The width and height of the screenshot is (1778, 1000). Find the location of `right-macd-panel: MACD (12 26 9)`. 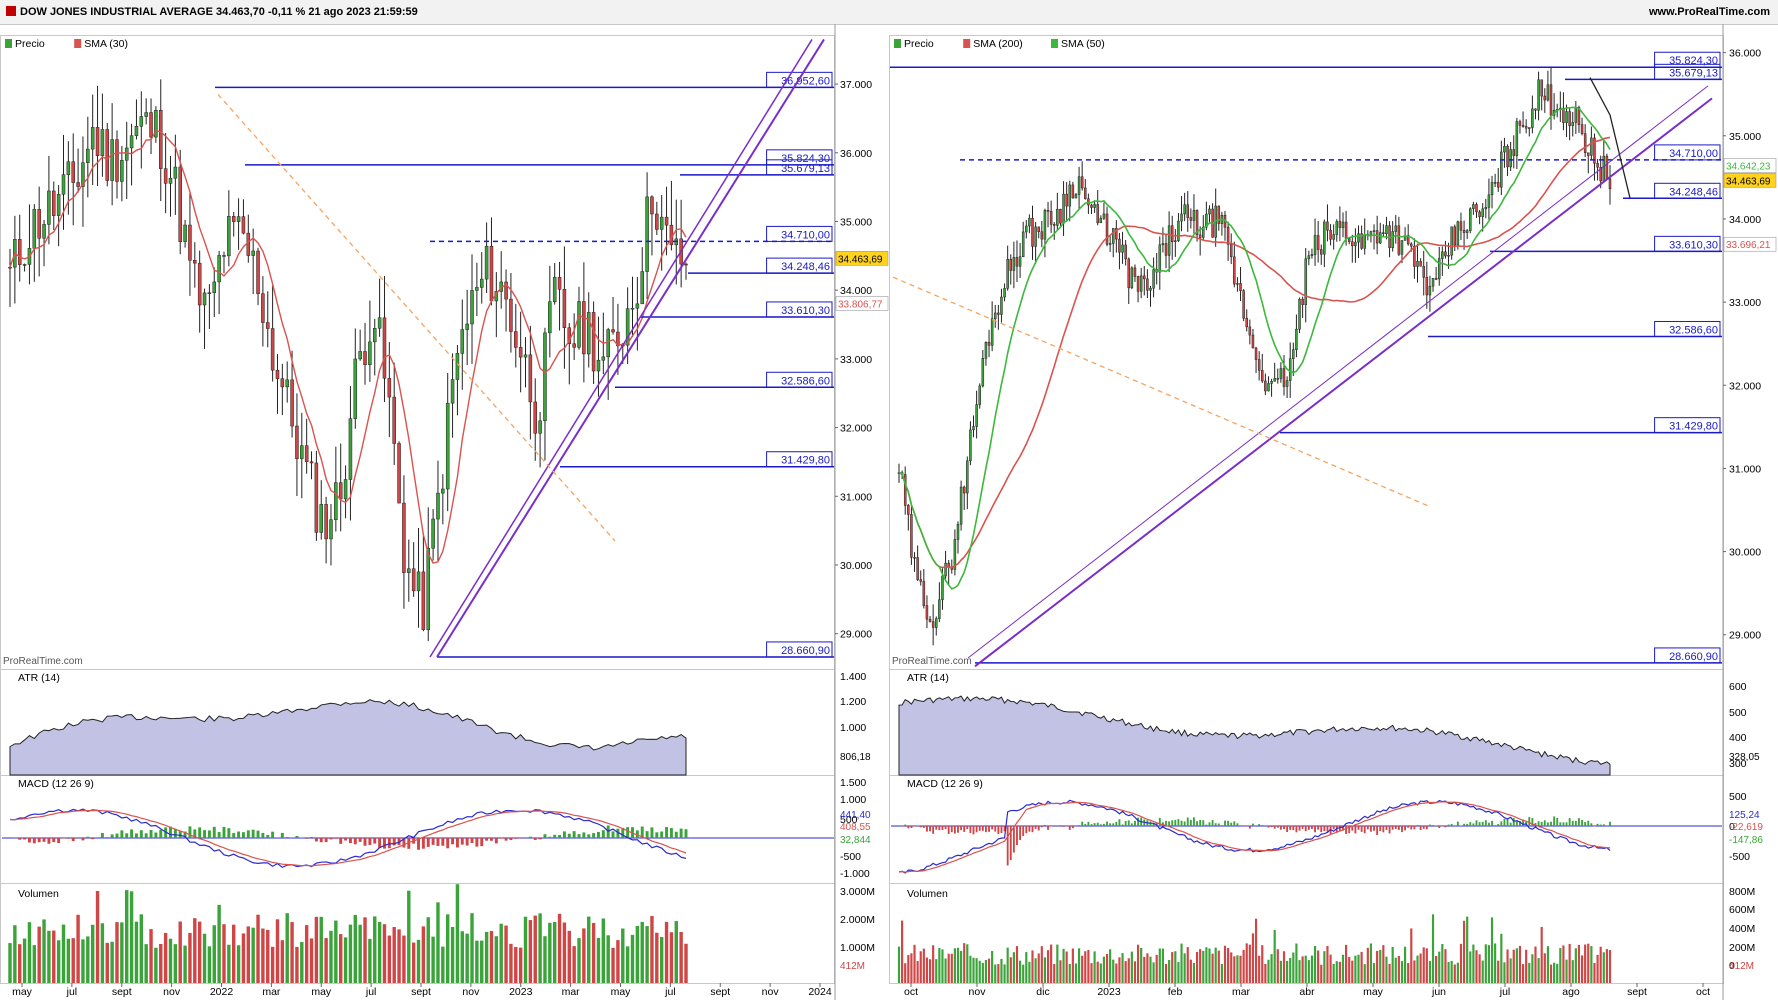

right-macd-panel: MACD (12 26 9) is located at coordinates (1306, 826).